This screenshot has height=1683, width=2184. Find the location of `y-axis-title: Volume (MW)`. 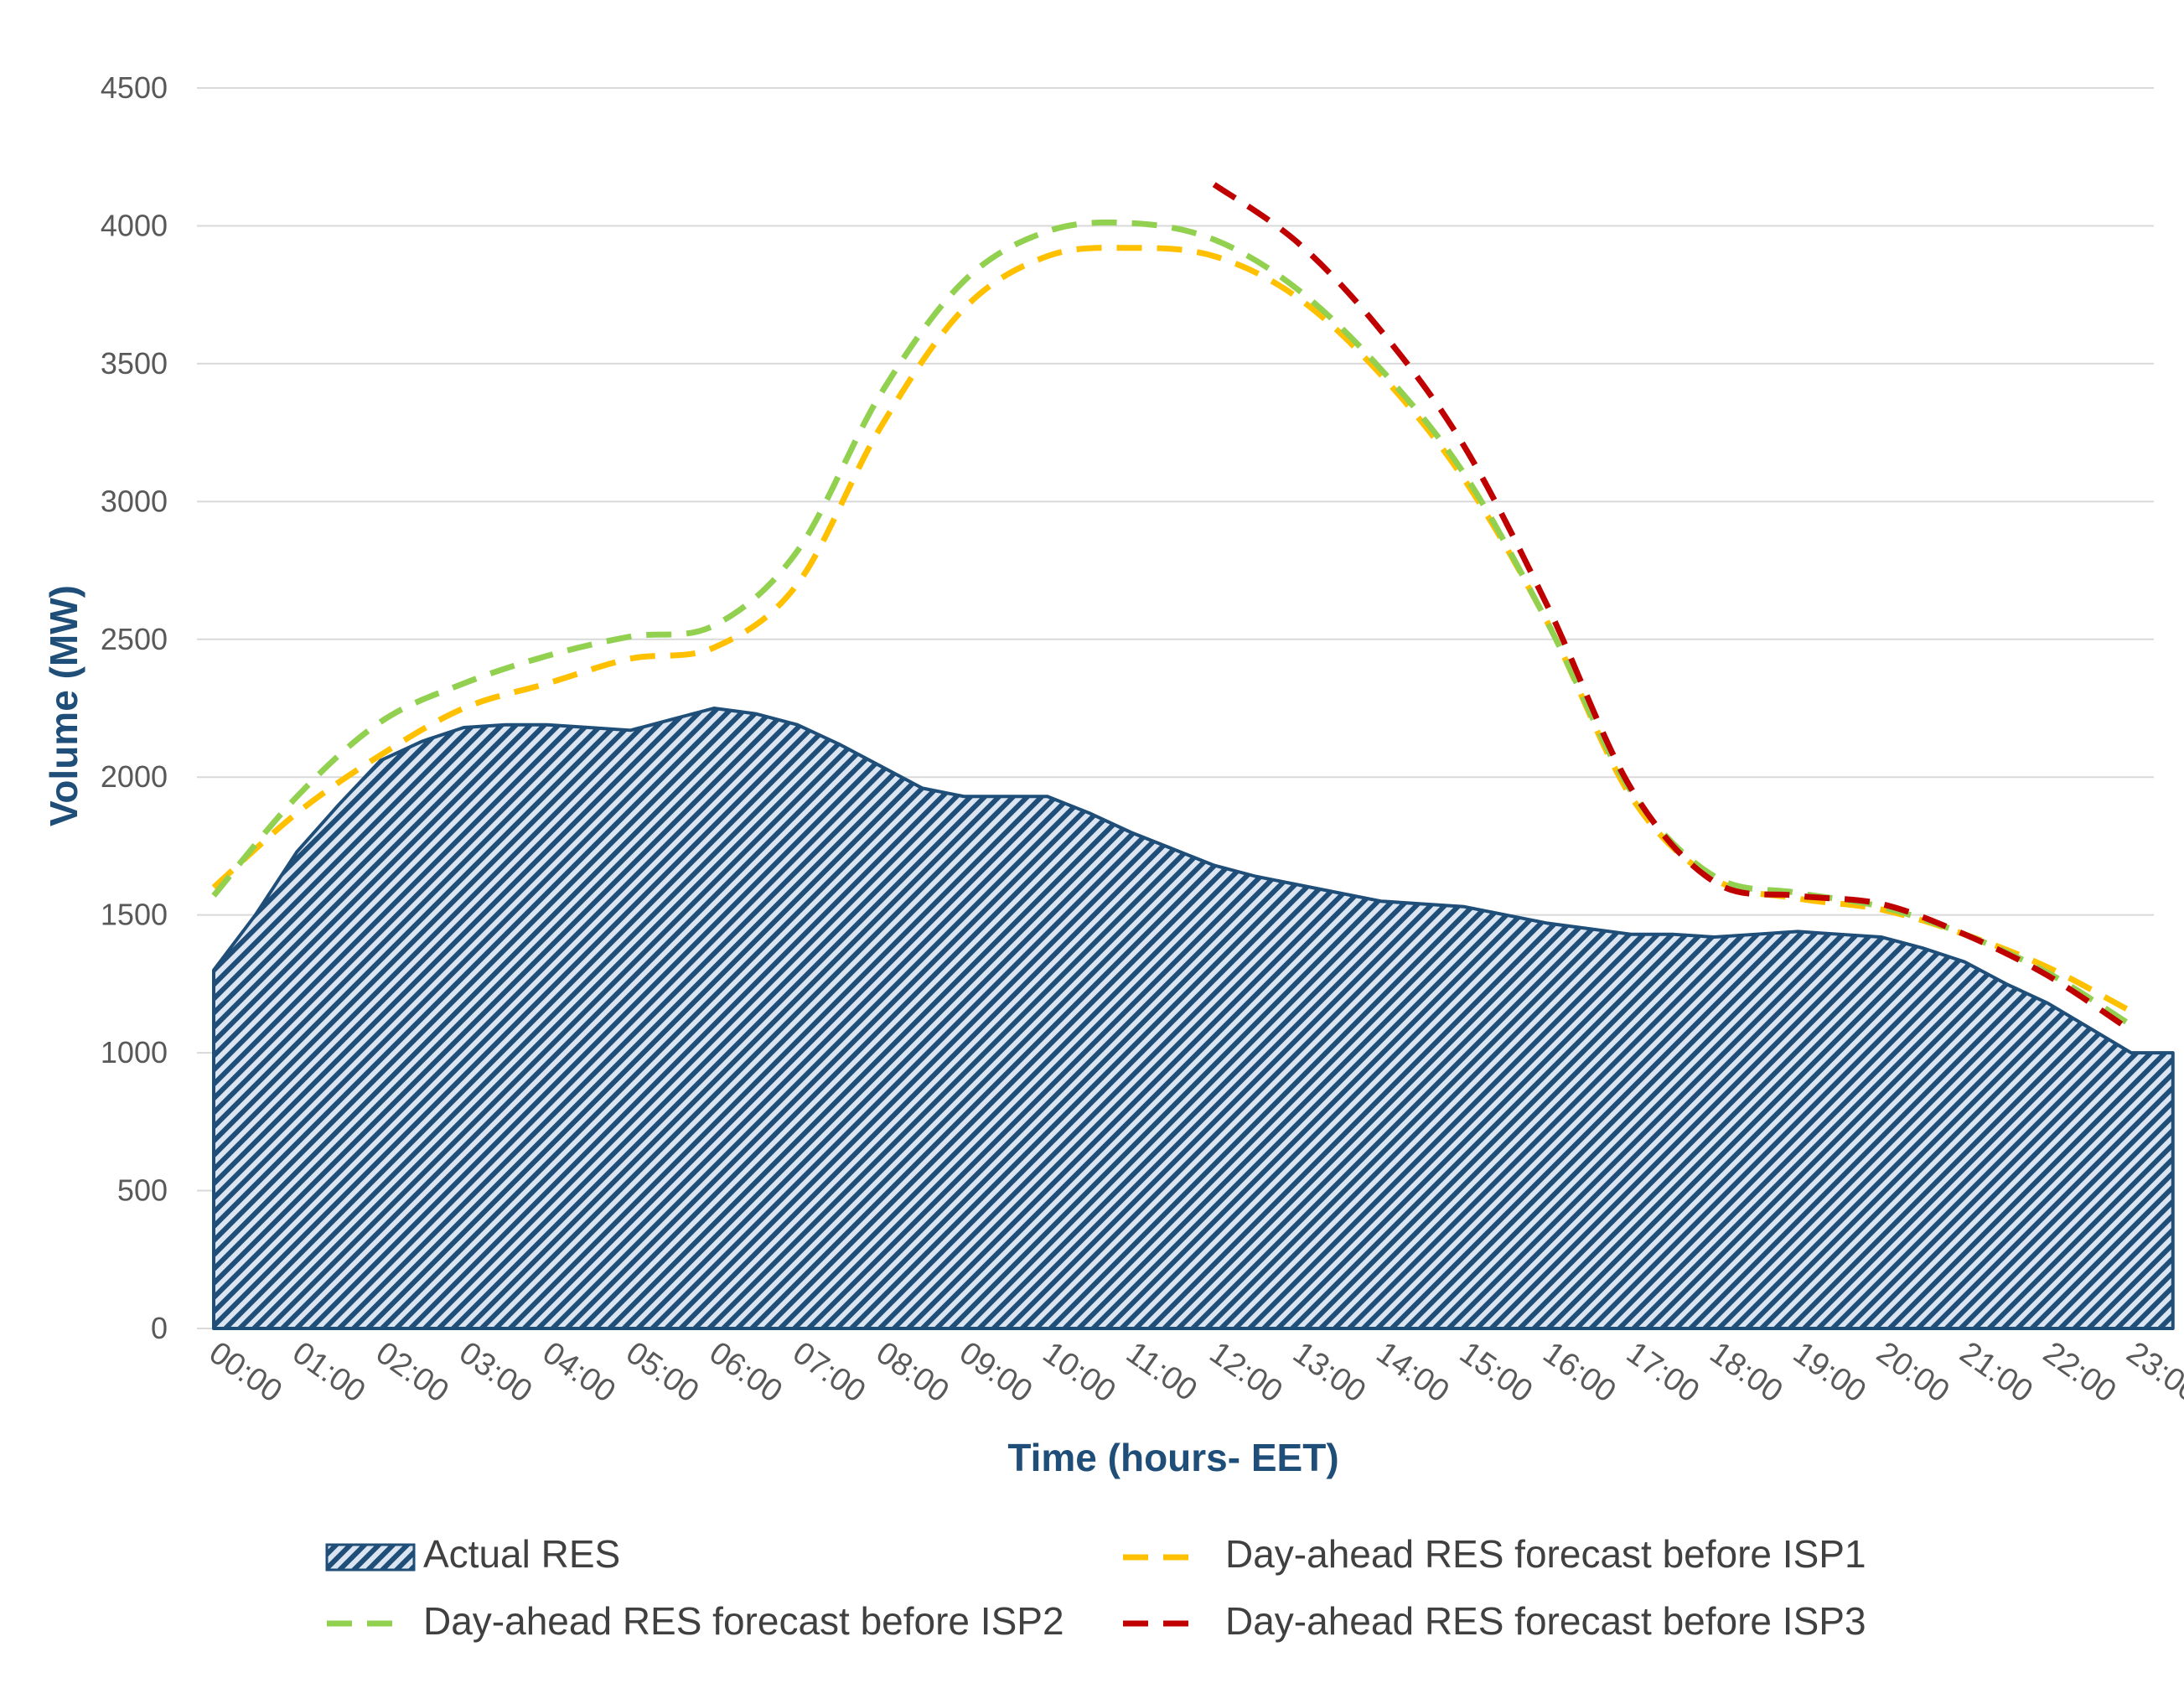

y-axis-title: Volume (MW) is located at coordinates (63, 706).